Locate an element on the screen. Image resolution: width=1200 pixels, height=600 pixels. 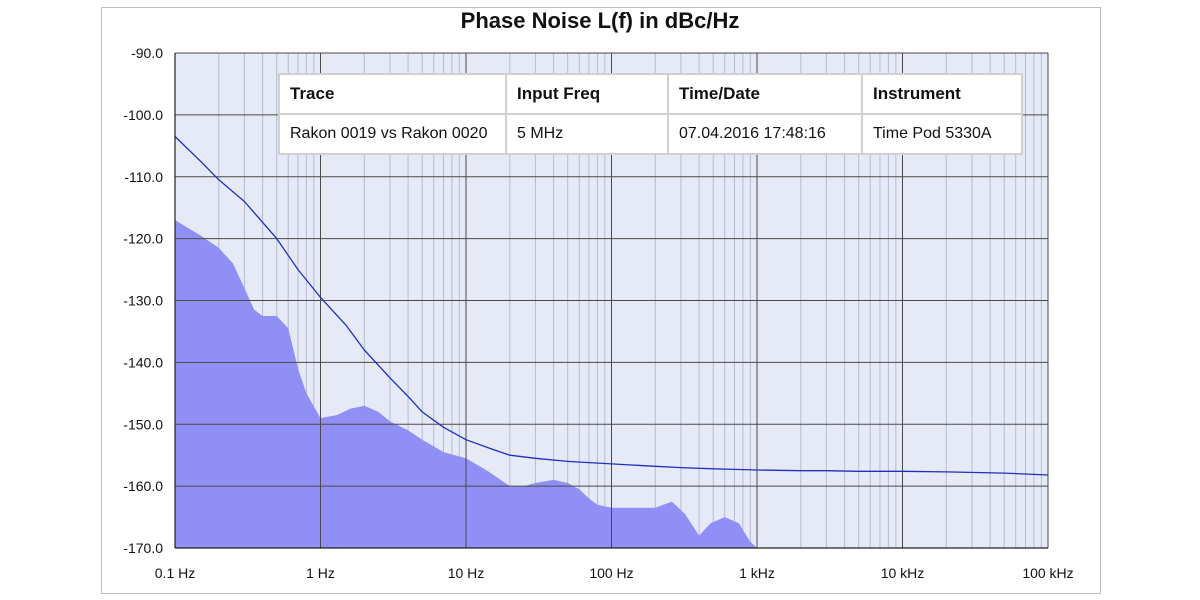
x-tick-label: 1 kHz is located at coordinates (757, 573).